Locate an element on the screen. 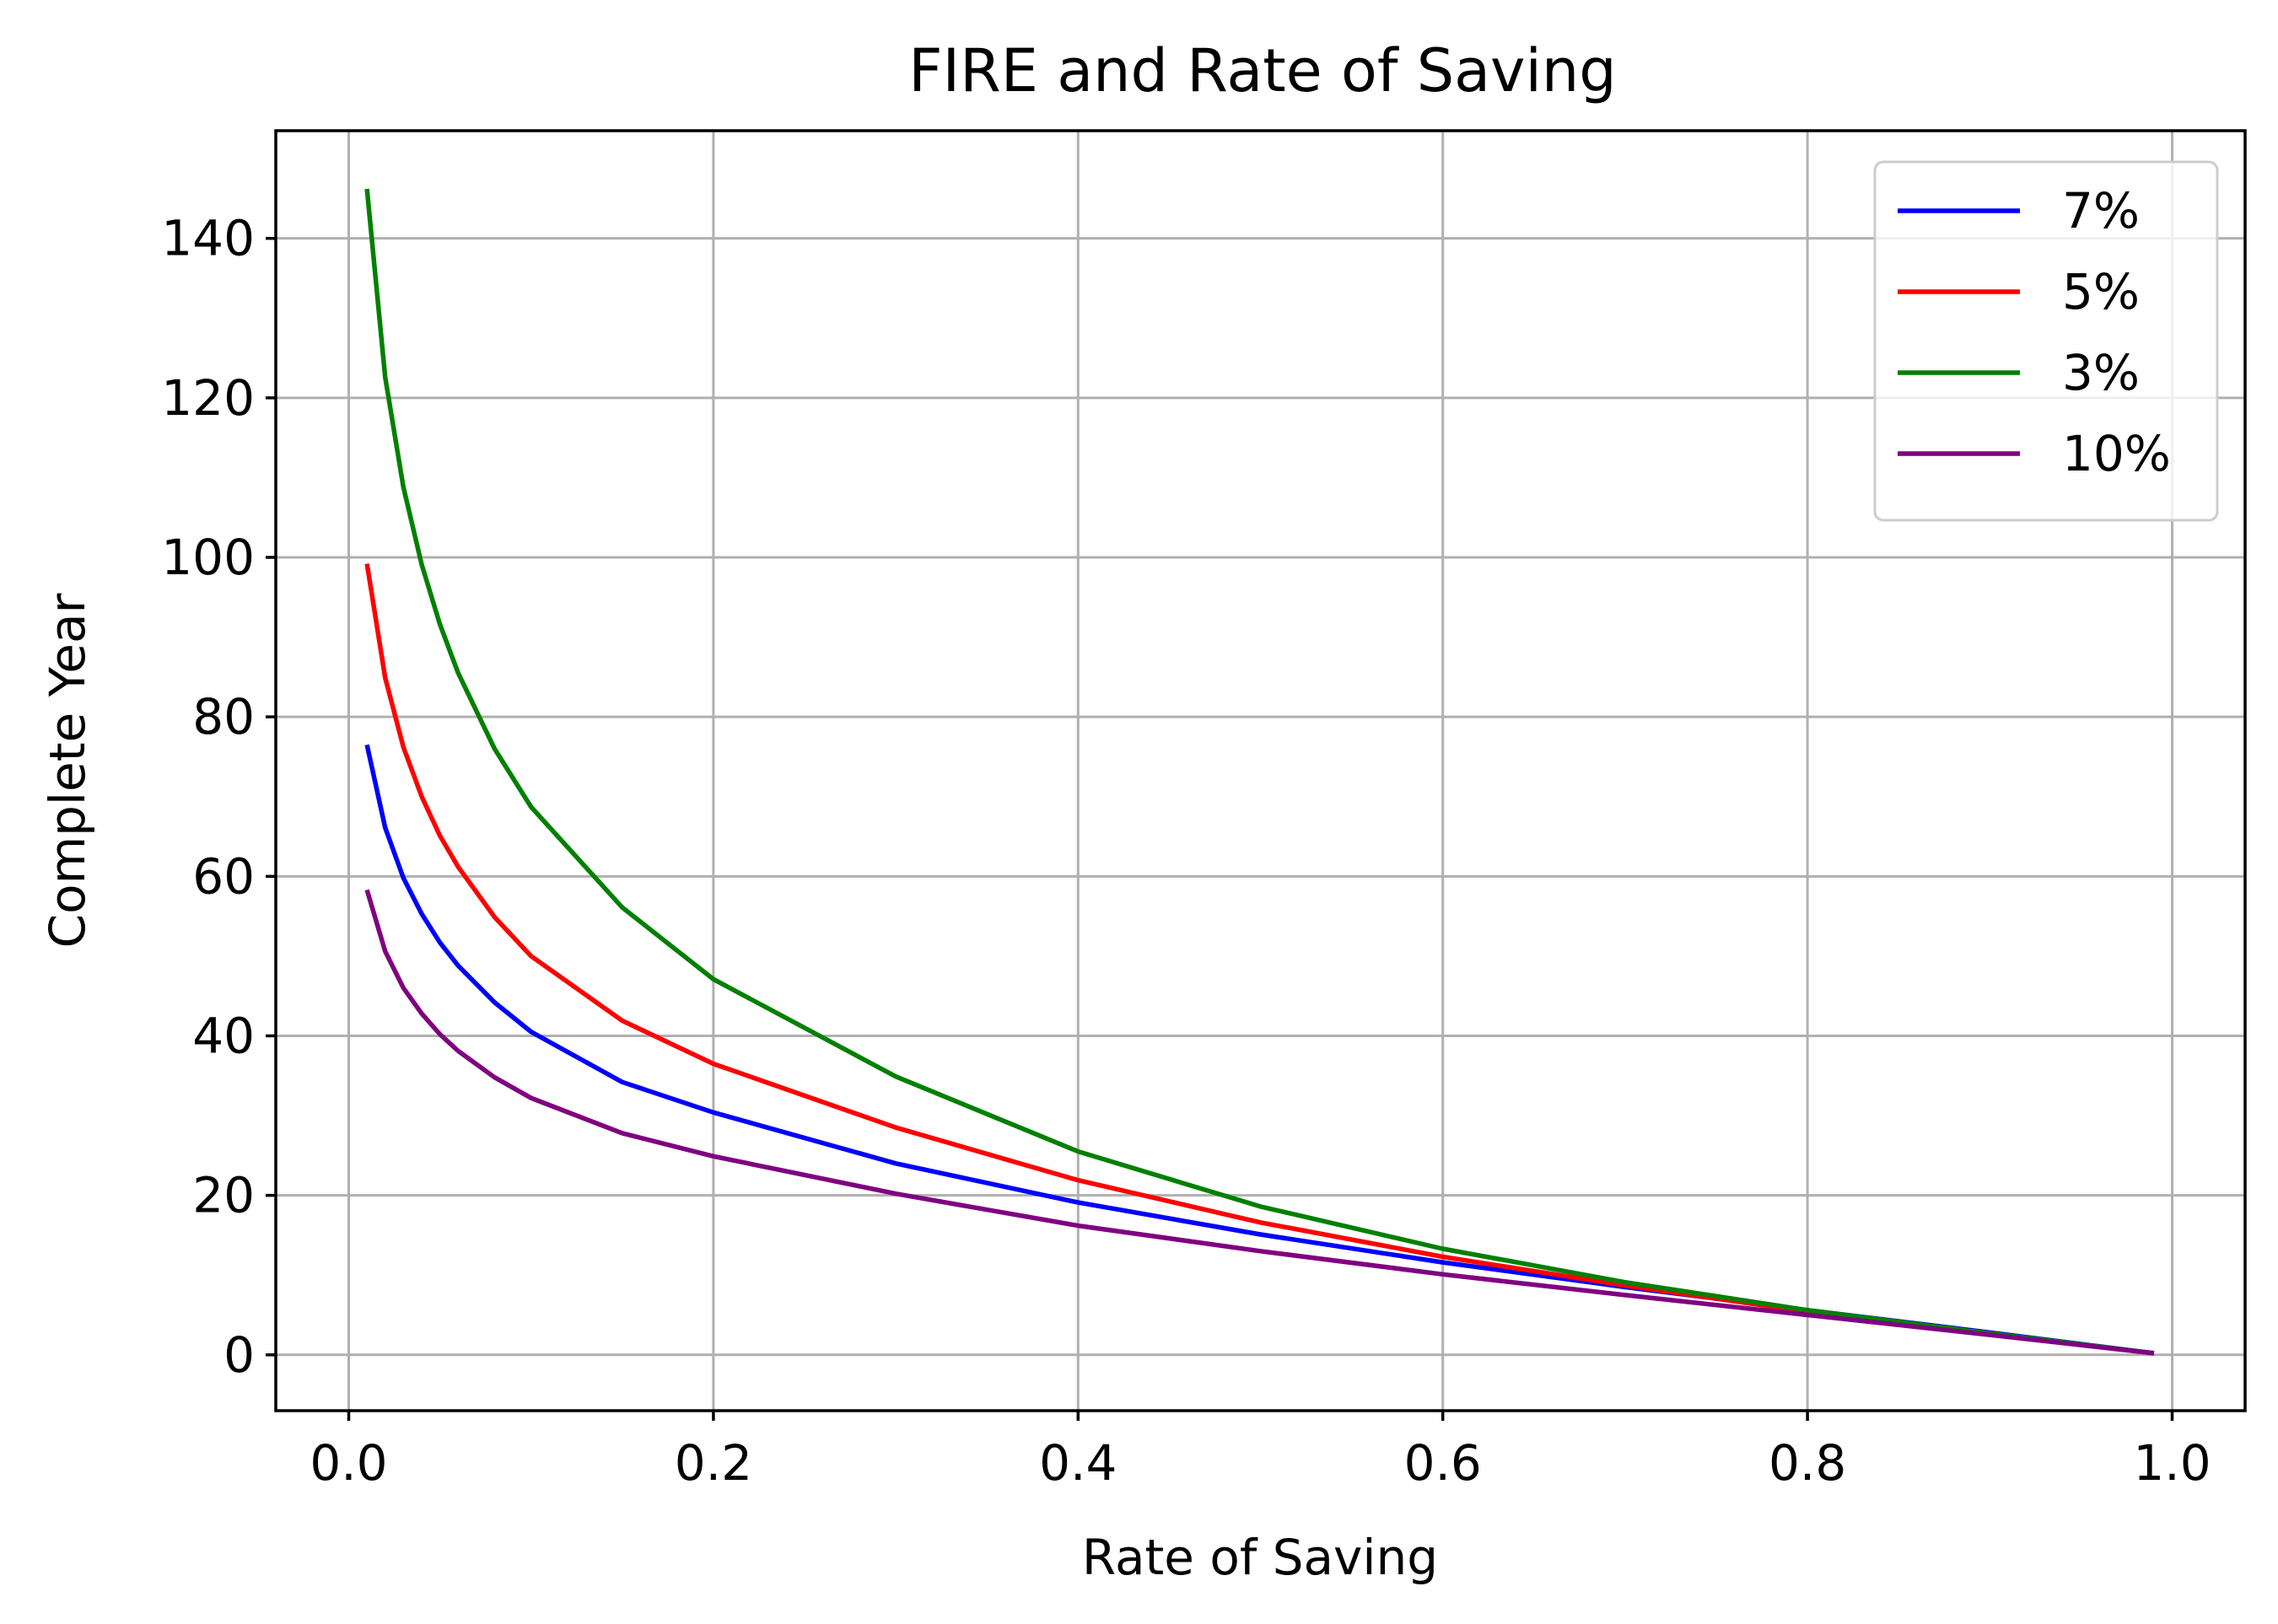 The height and width of the screenshot is (1624, 2278). legend-label: 10% is located at coordinates (2116, 453).